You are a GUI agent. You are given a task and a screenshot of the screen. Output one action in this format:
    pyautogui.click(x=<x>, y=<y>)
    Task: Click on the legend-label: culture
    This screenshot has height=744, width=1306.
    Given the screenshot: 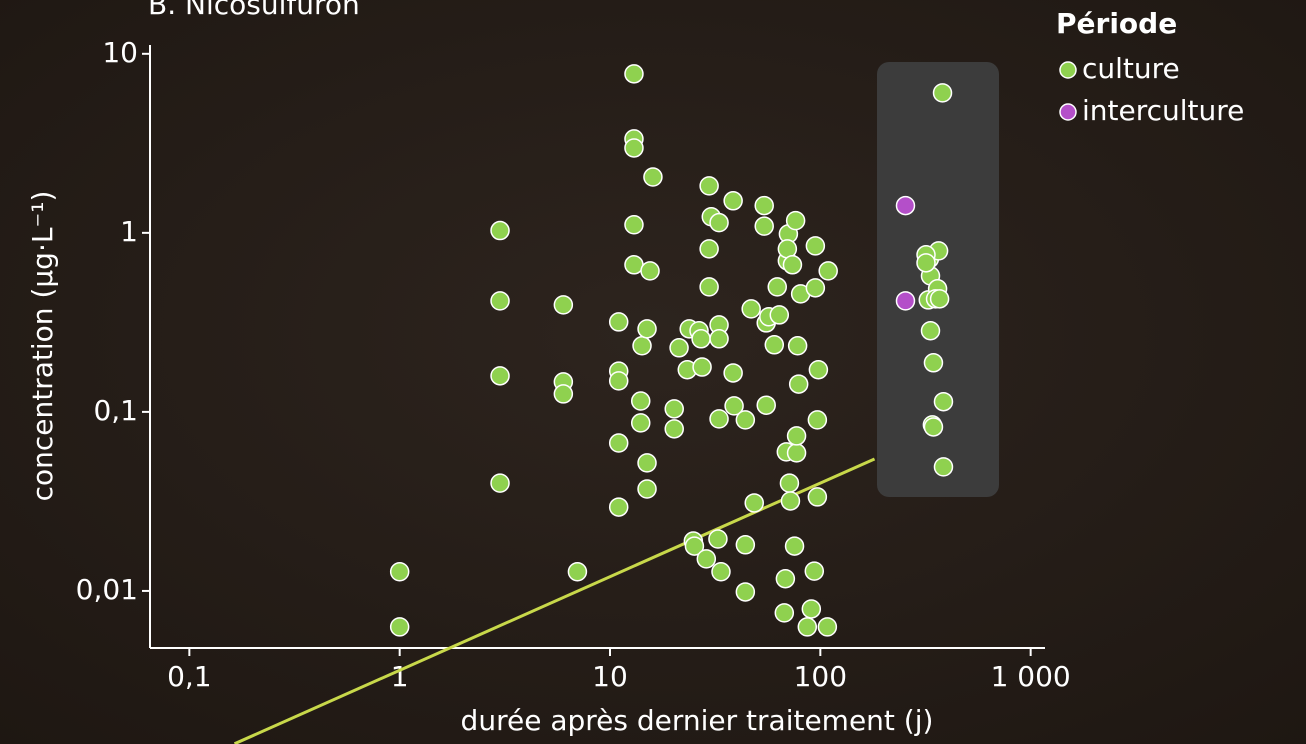 What is the action you would take?
    pyautogui.click(x=1131, y=68)
    